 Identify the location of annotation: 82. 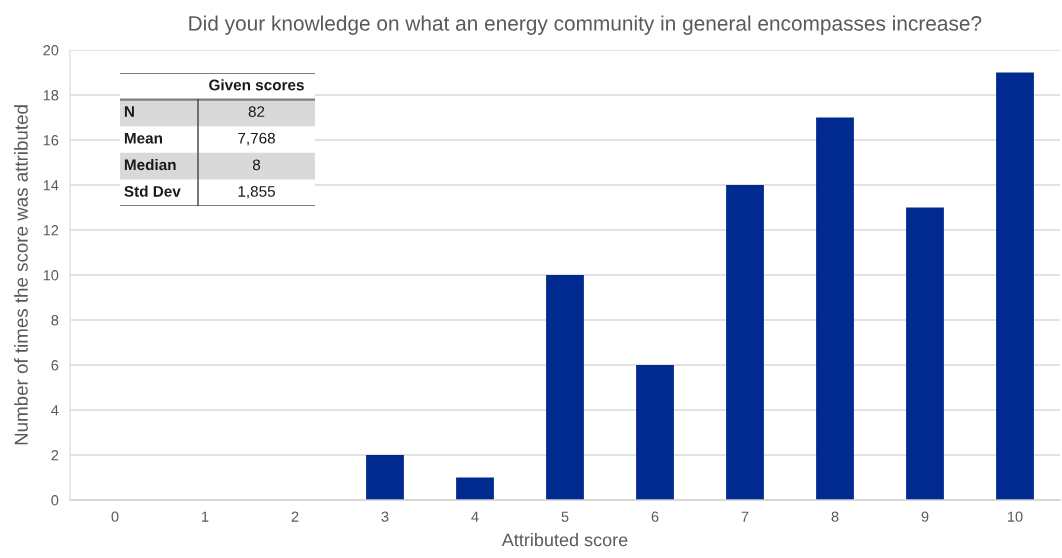
(256, 111).